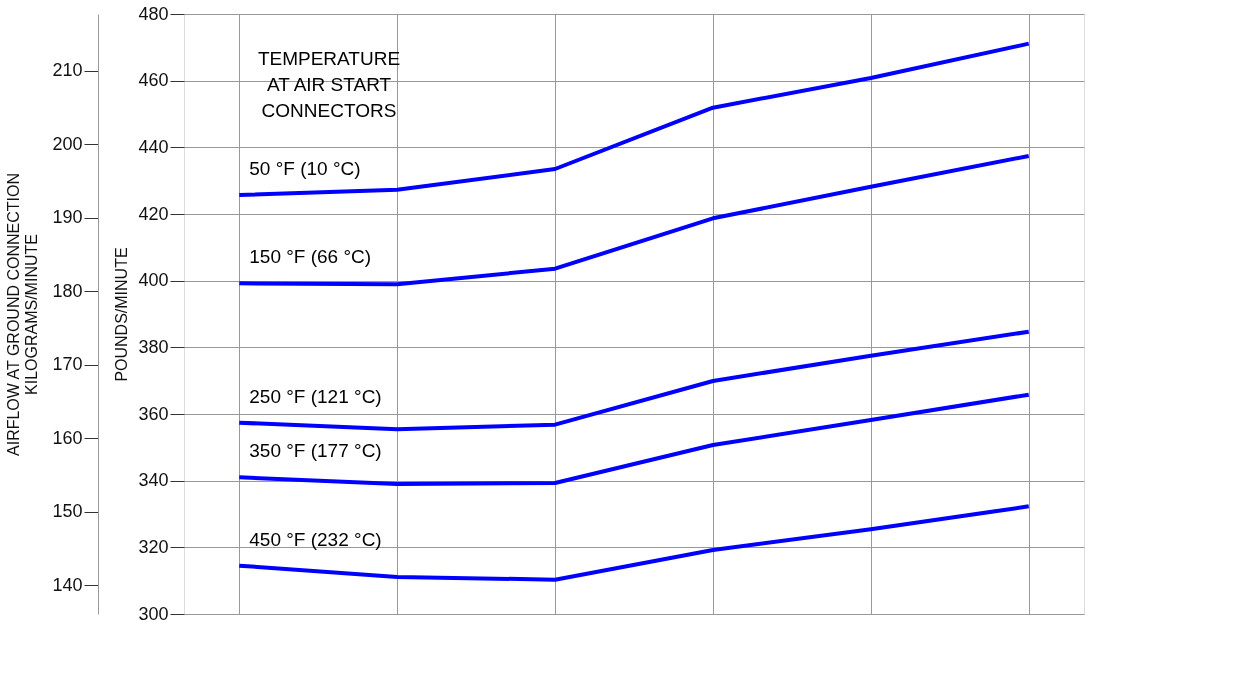  Describe the element at coordinates (67, 143) in the screenshot. I see `y2-tick-label: 200` at that location.